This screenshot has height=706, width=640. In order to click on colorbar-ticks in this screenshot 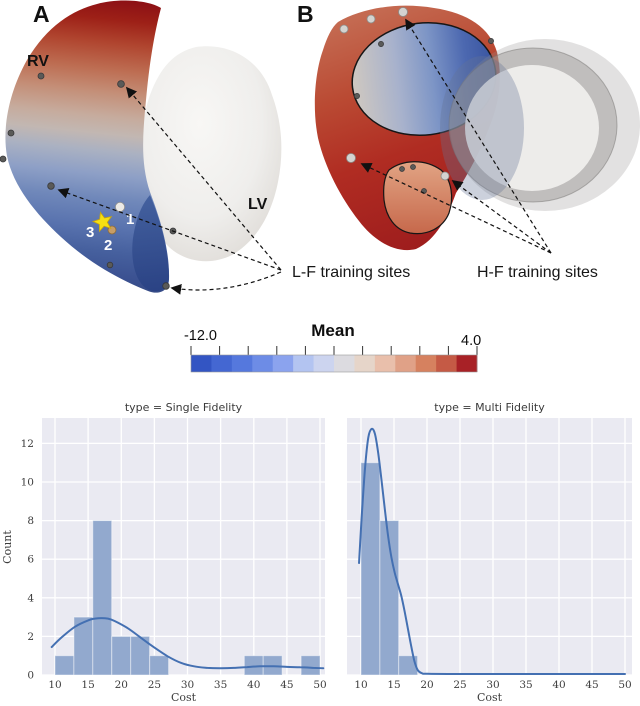, I will do `click(334, 350)`.